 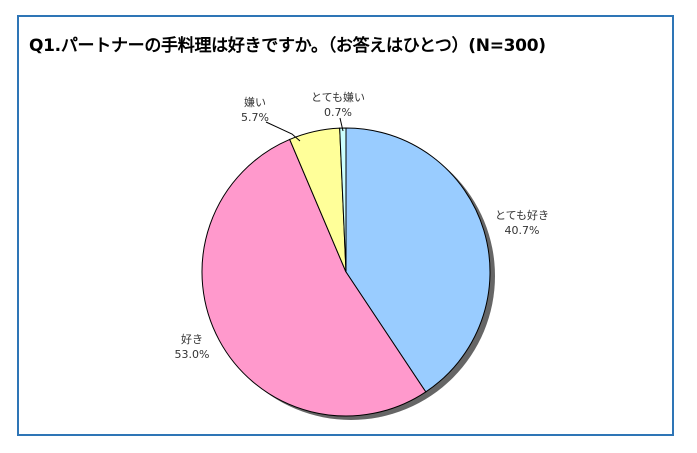 What do you see at coordinates (255, 102) in the screenshot?
I see `slice-label-name-3: 嫌い` at bounding box center [255, 102].